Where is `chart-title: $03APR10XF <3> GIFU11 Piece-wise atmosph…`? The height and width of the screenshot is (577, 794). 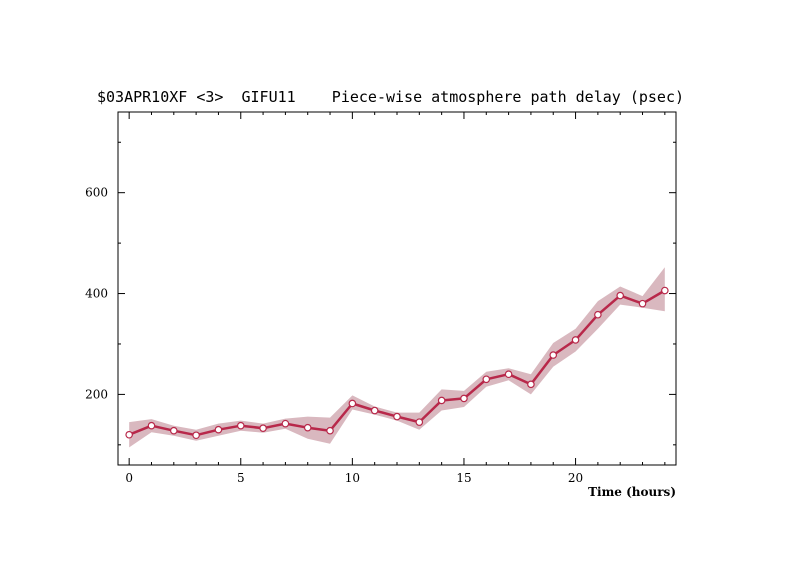
chart-title: $03APR10XF <3> GIFU11 Piece-wise atmosph… is located at coordinates (390, 97).